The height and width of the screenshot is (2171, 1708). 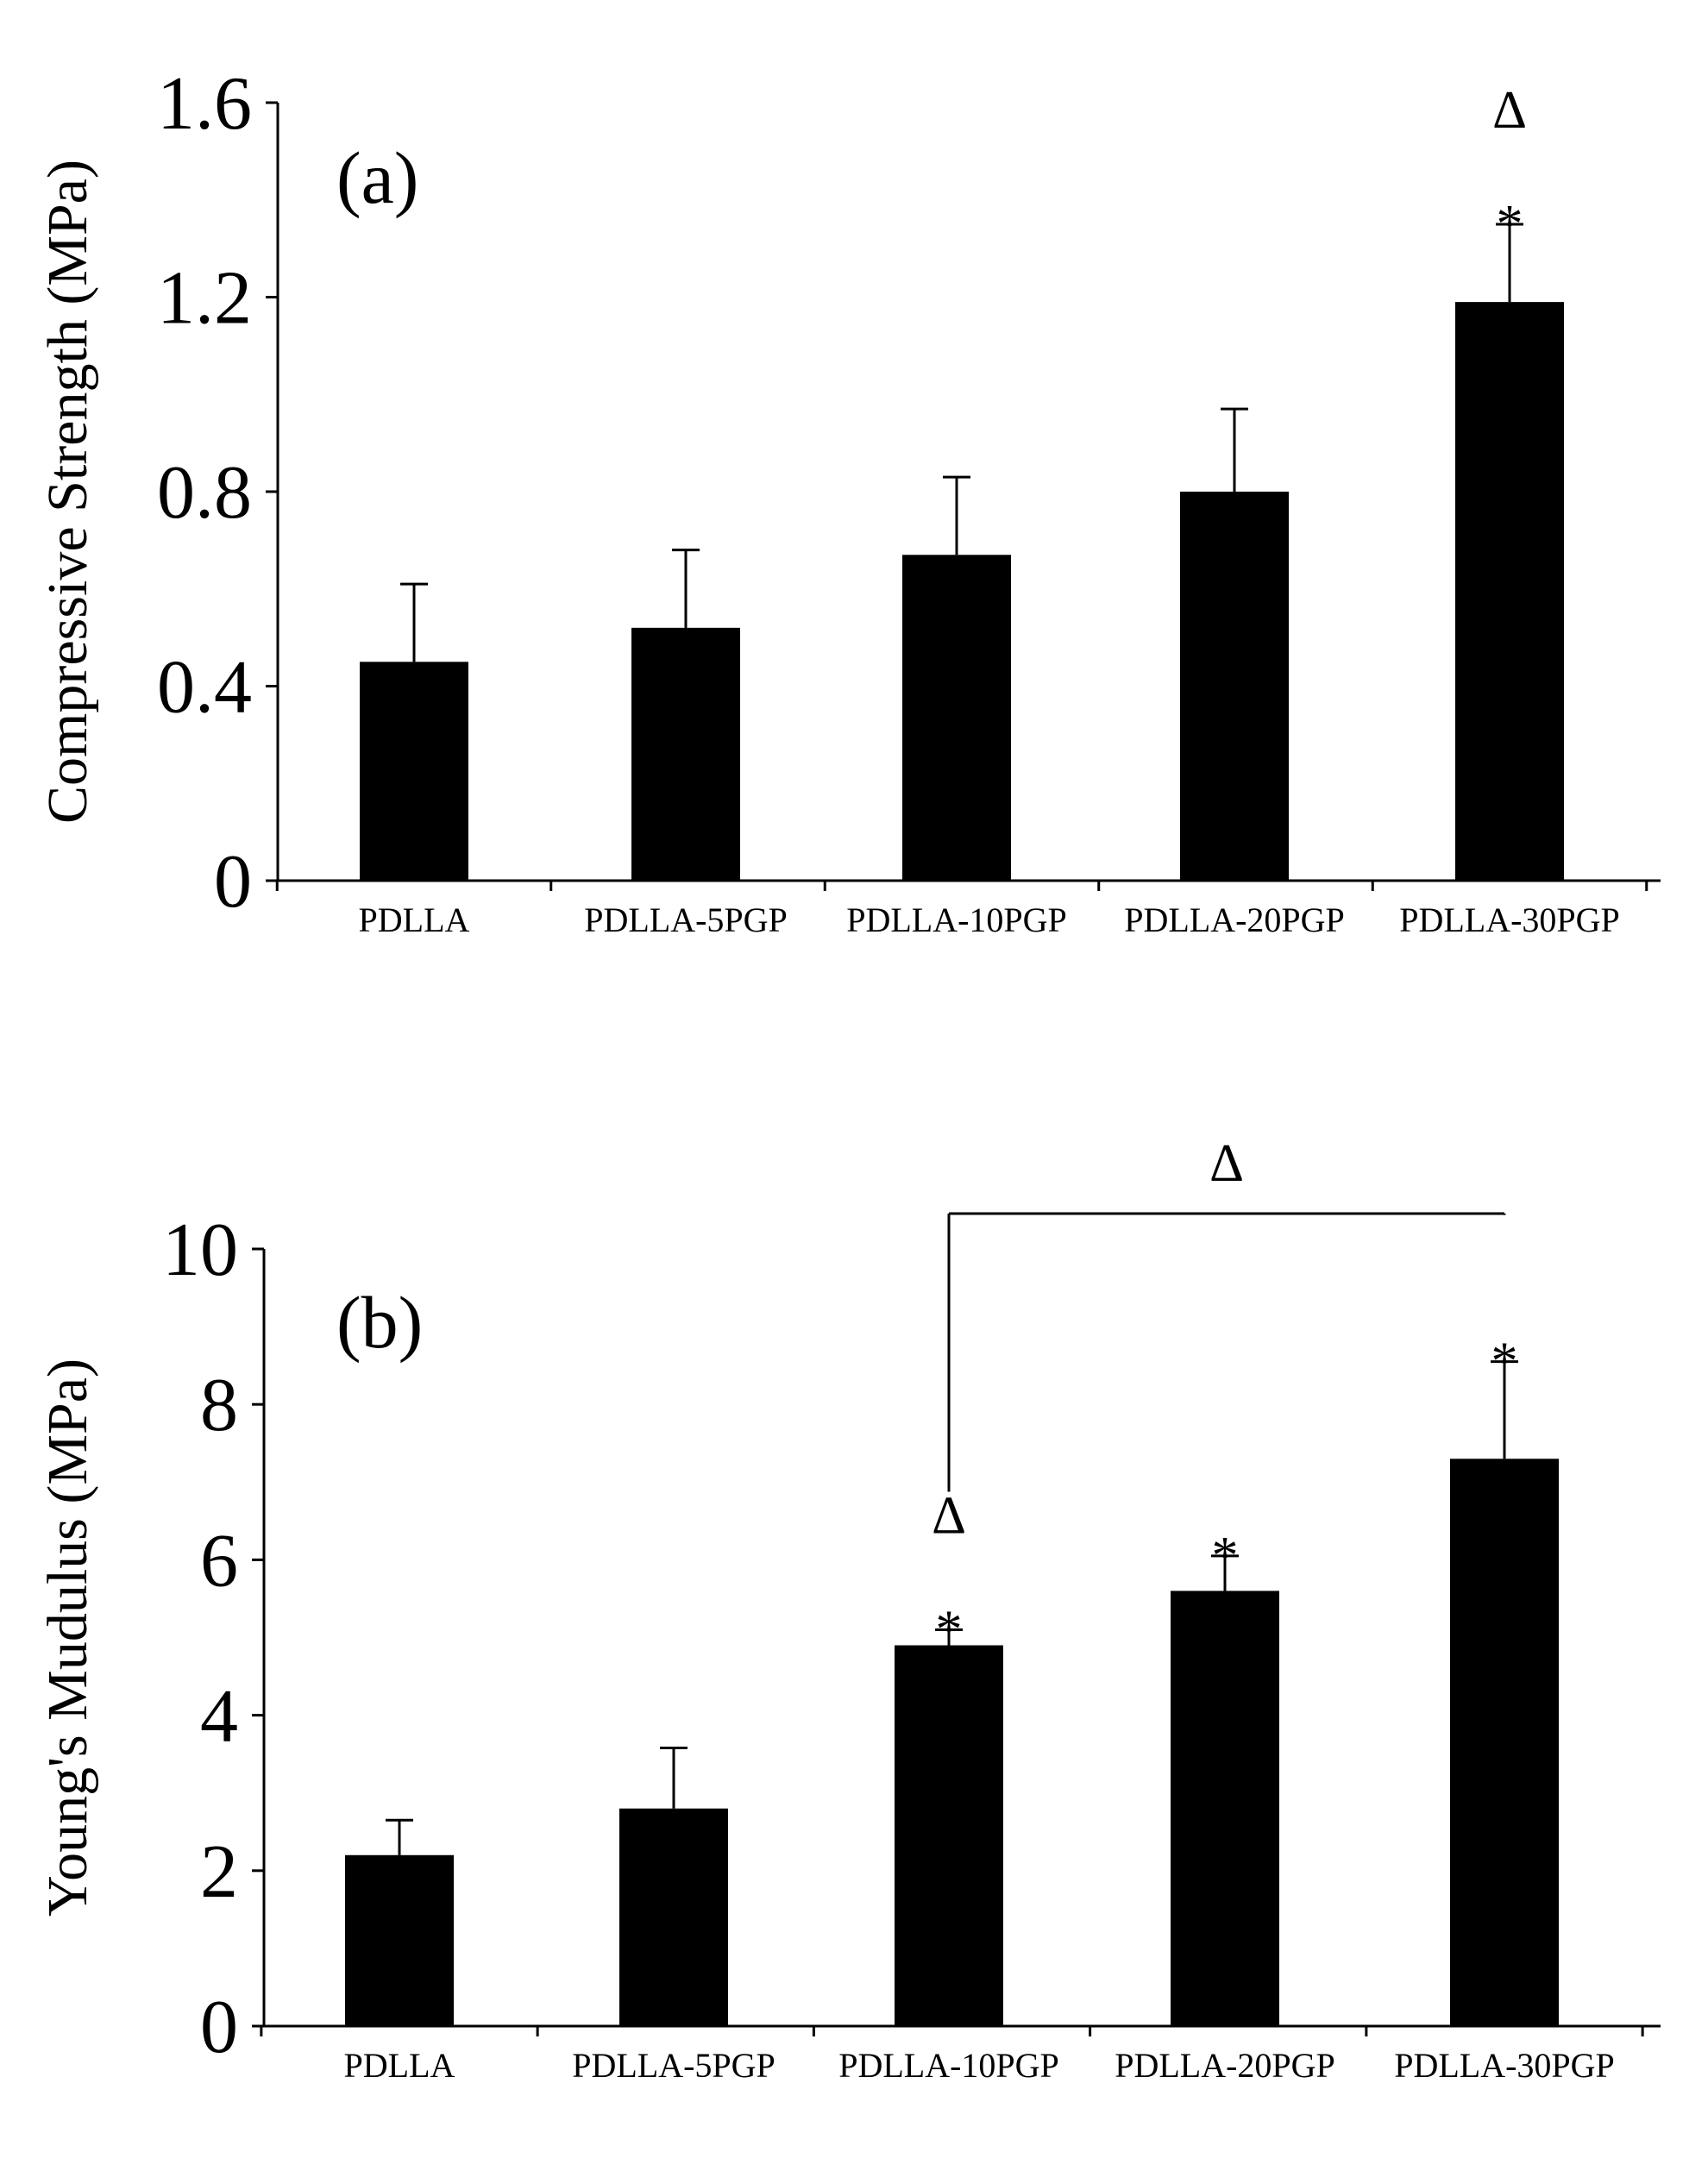 I want to click on y-axis-title: Young's Mudulus (MPa), so click(x=67, y=1637).